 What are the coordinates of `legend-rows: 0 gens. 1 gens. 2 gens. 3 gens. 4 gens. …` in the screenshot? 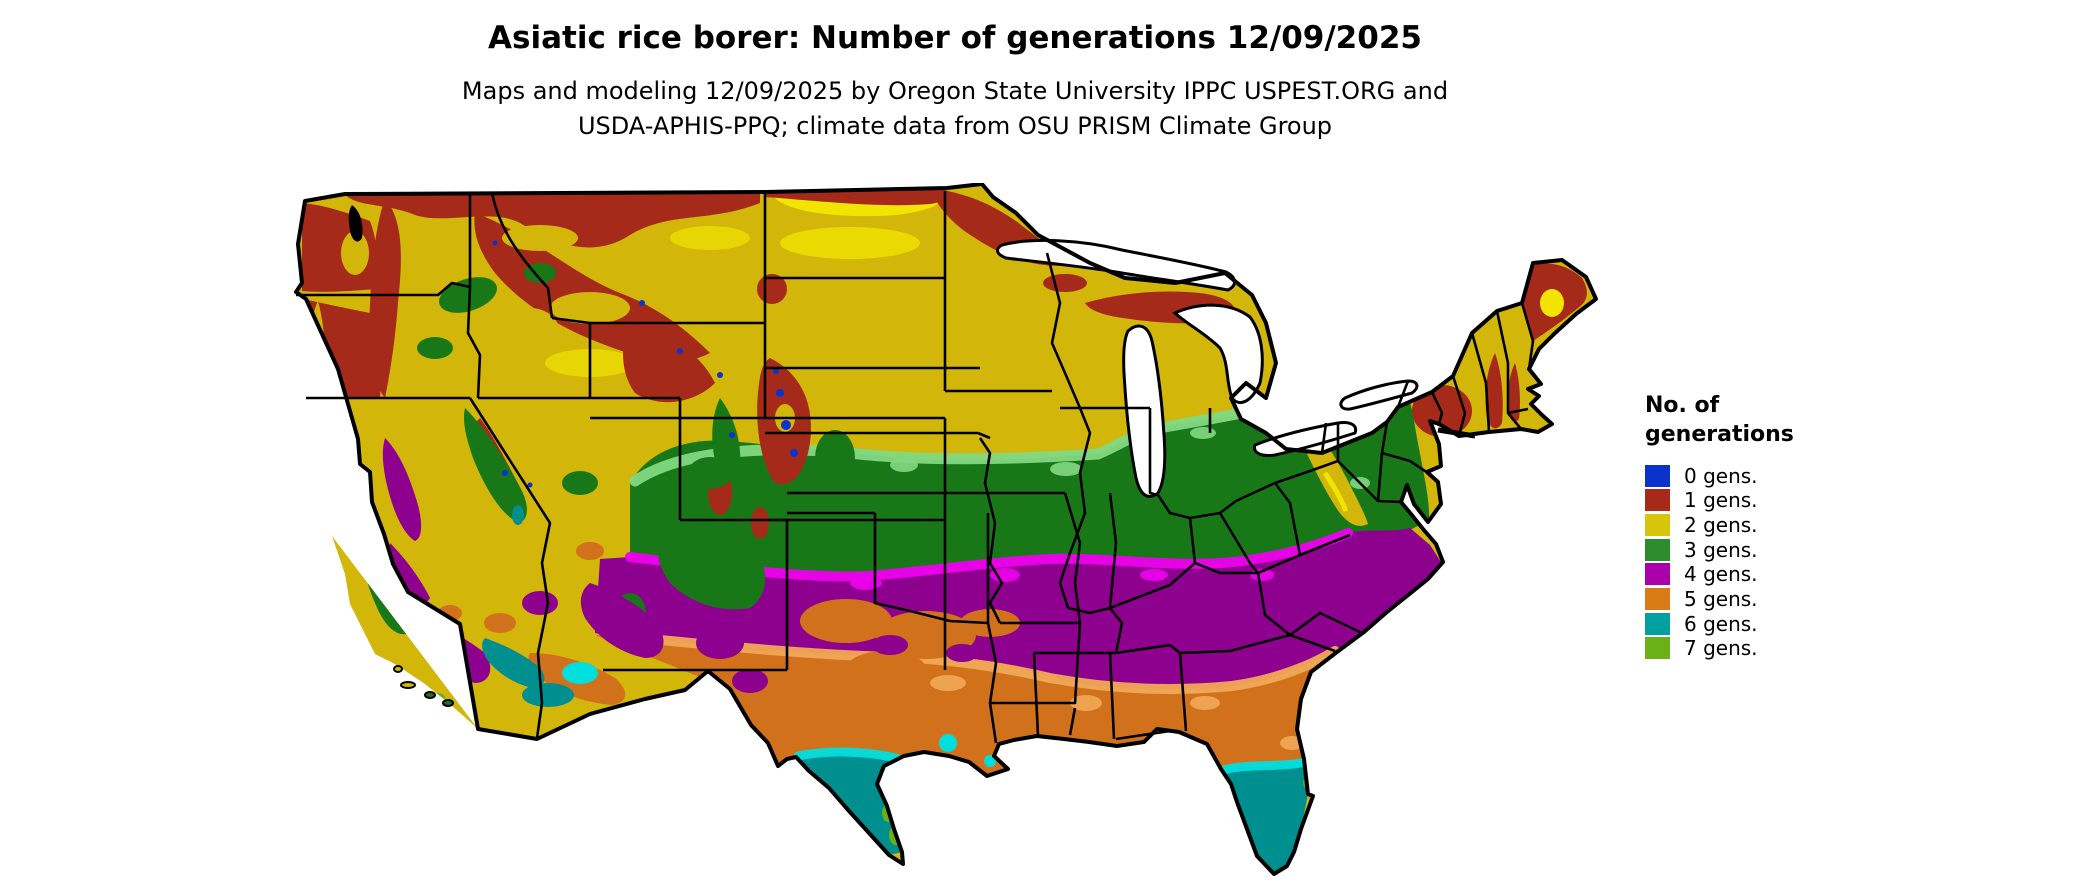 It's located at (1755, 562).